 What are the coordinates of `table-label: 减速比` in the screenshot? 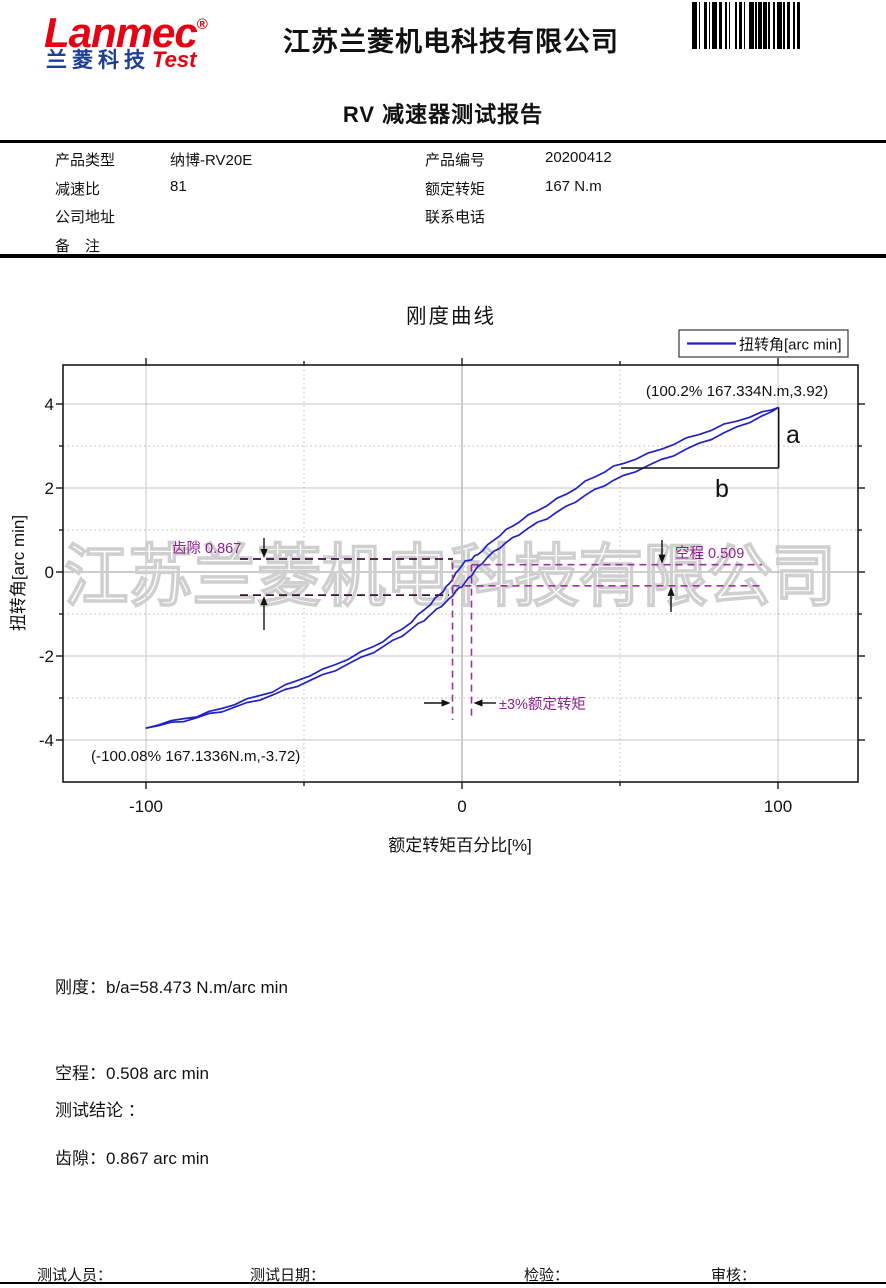 It's located at (78, 189).